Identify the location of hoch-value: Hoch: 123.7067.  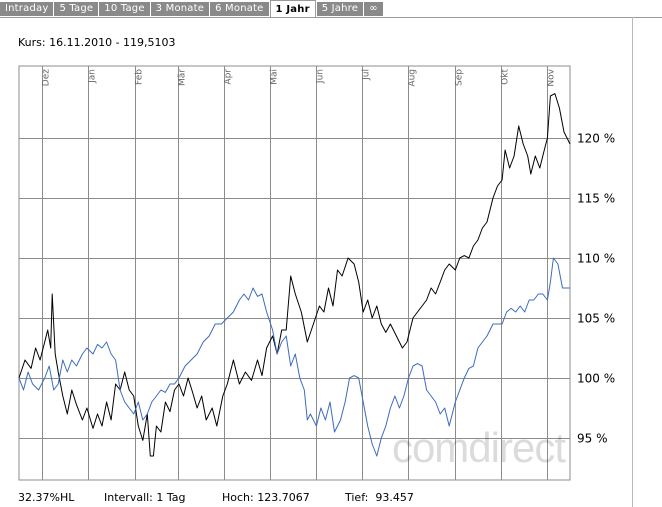
(266, 497).